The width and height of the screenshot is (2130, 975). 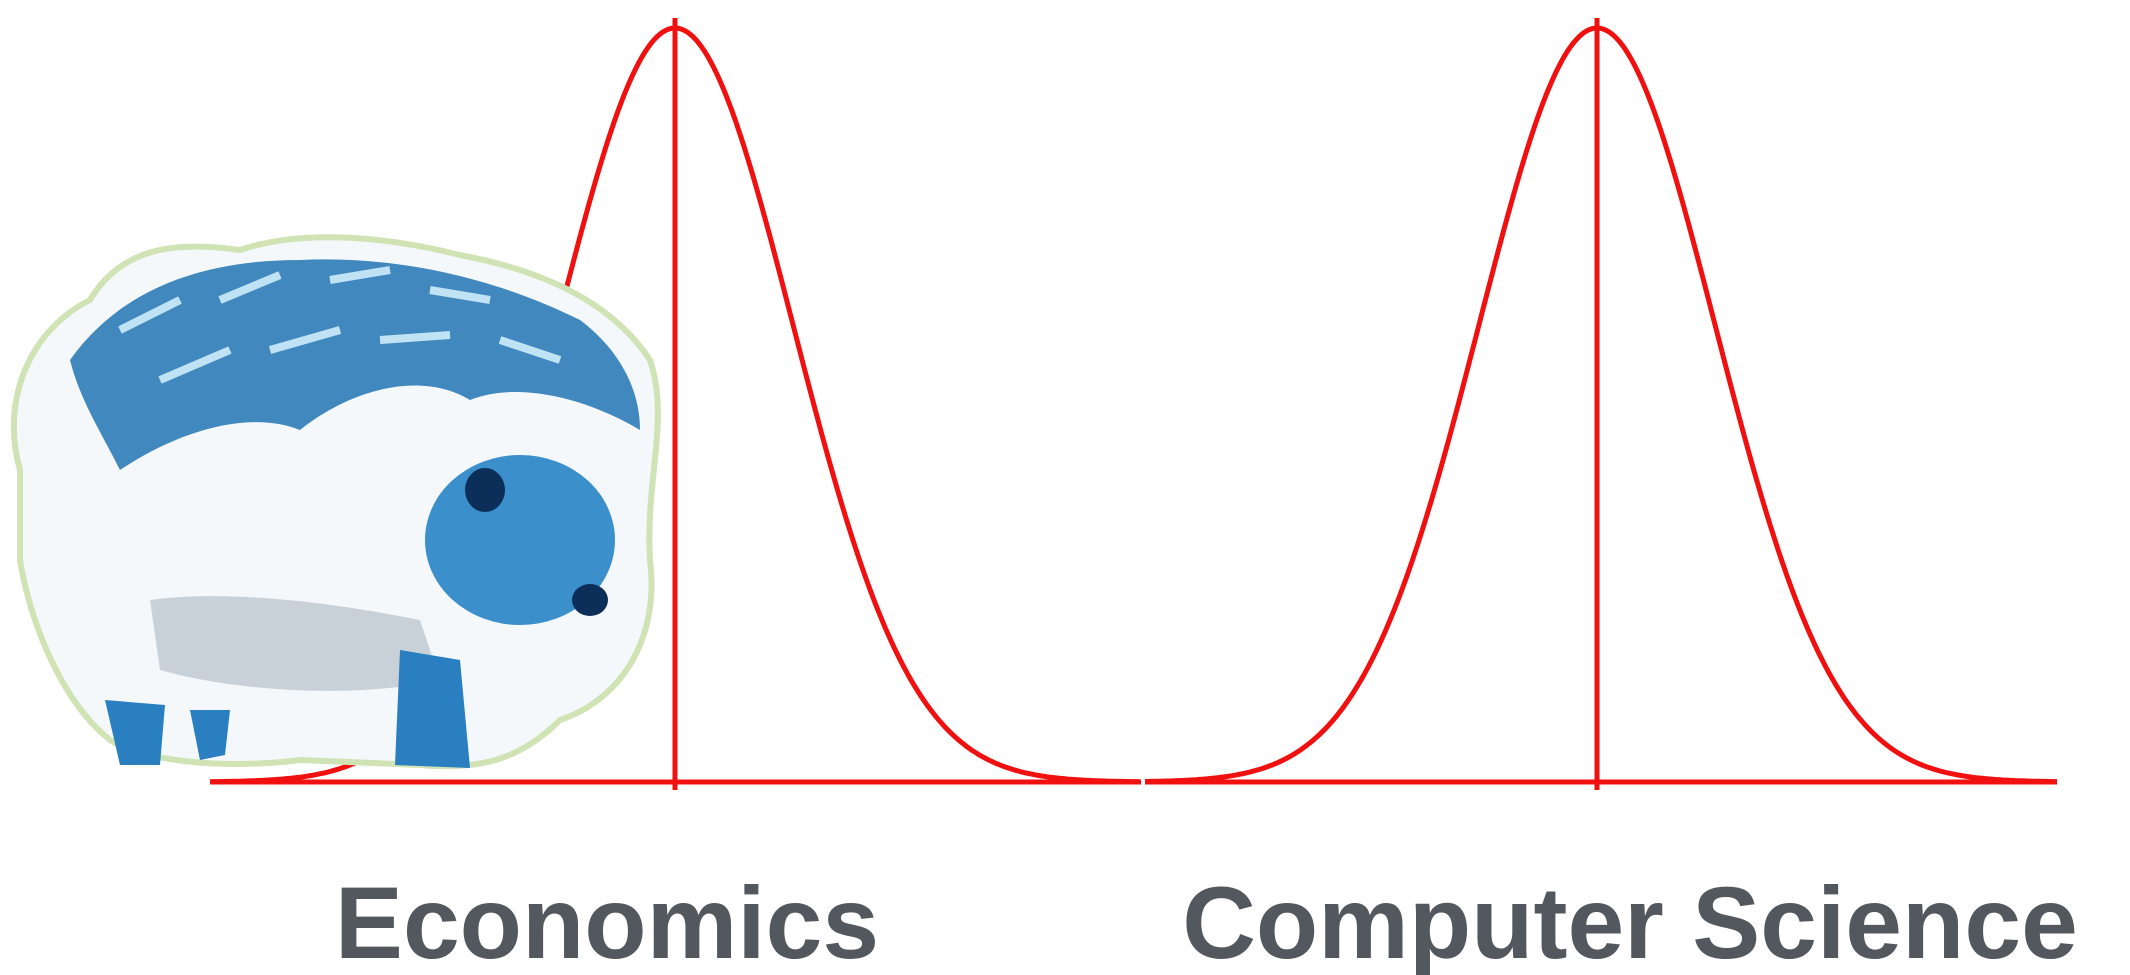 I want to click on hedgehog-nose, so click(x=590, y=600).